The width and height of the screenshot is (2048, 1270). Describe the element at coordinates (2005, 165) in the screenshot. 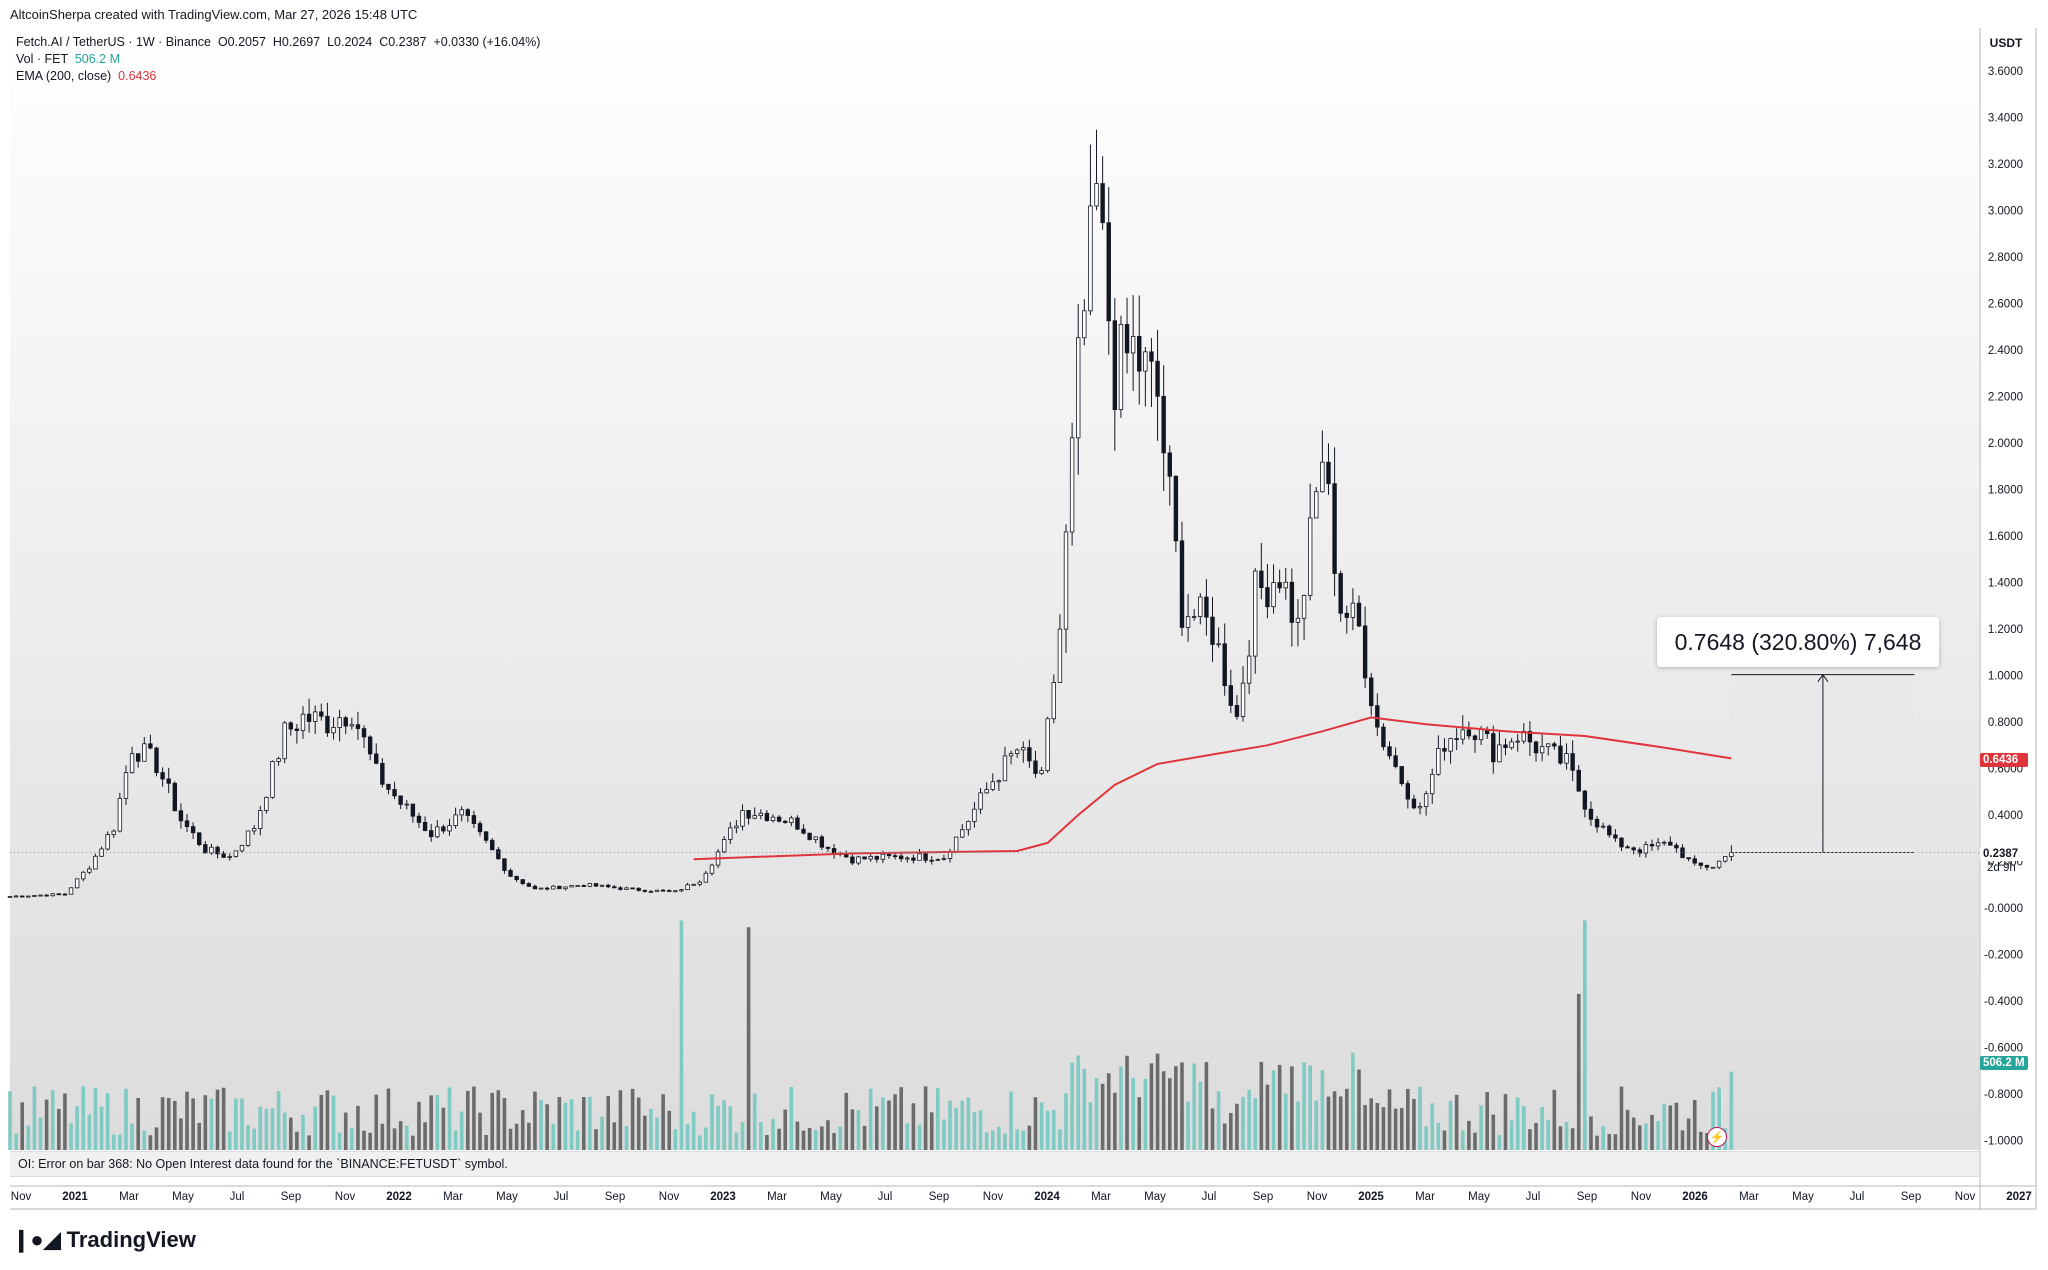

I see `price-tick-label: 3.2000` at that location.